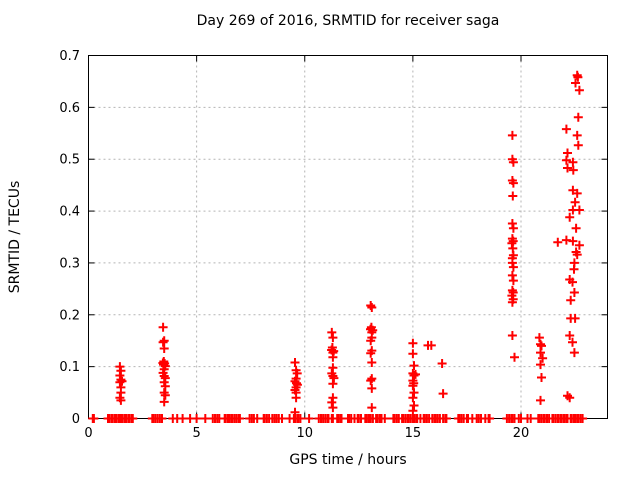  I want to click on y-axis-label: SRMTID / TECUs, so click(15, 237).